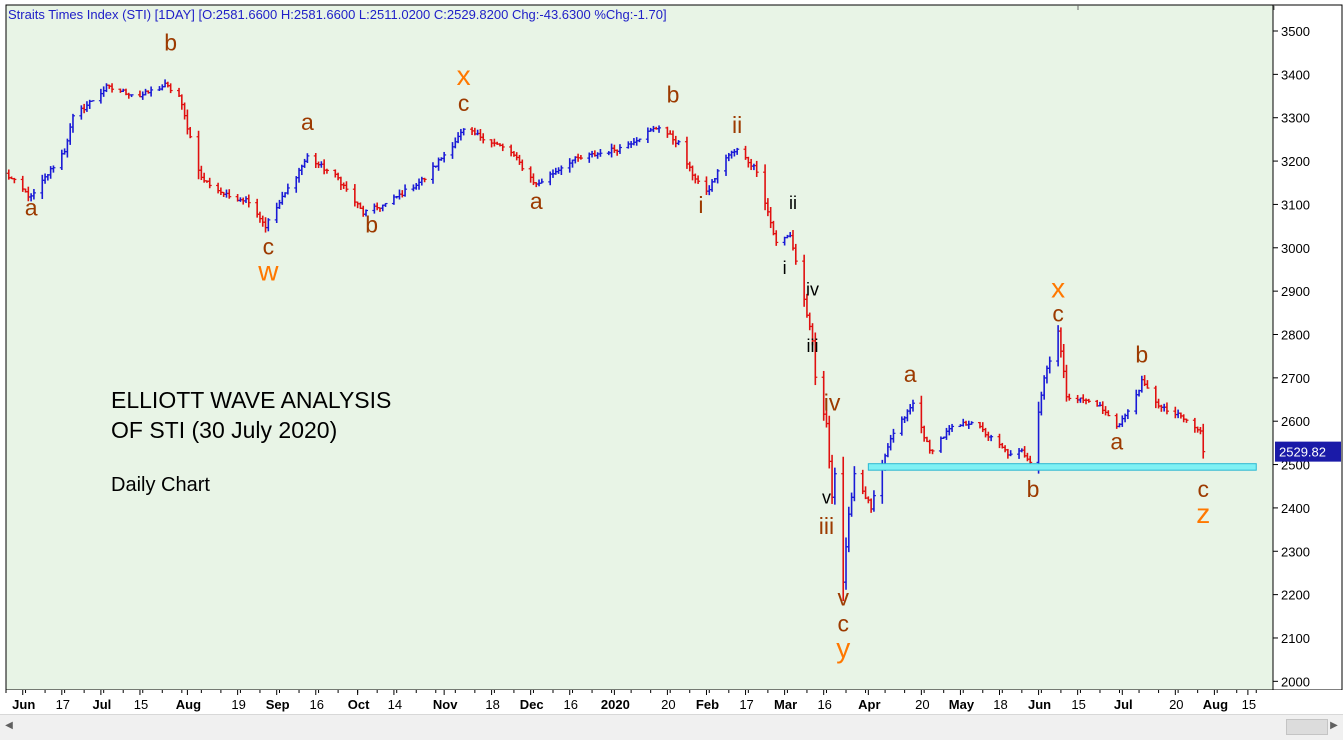 This screenshot has height=740, width=1343. What do you see at coordinates (1295, 508) in the screenshot?
I see `y-tick-label: 2400` at bounding box center [1295, 508].